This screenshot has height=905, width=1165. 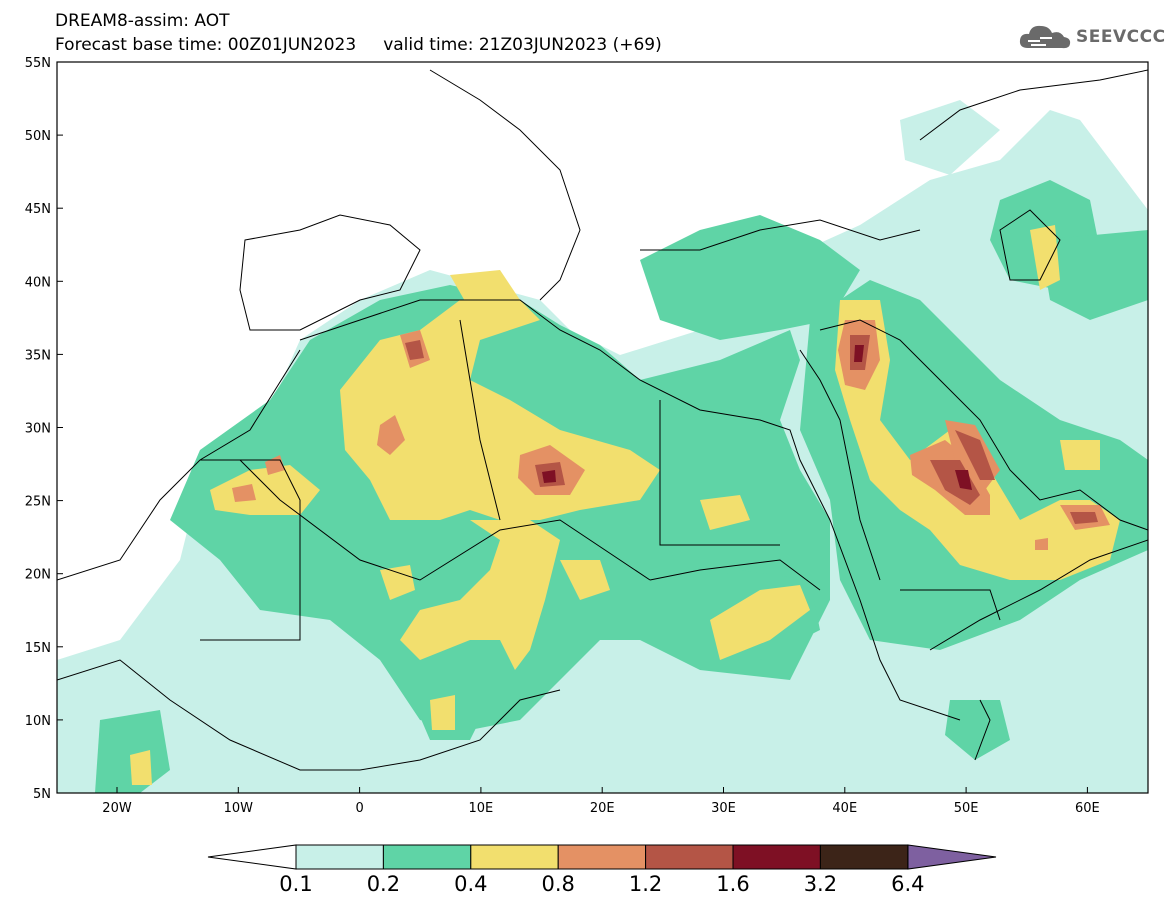 I want to click on seevccc-logo: SEEVCCC, so click(x=1091, y=37).